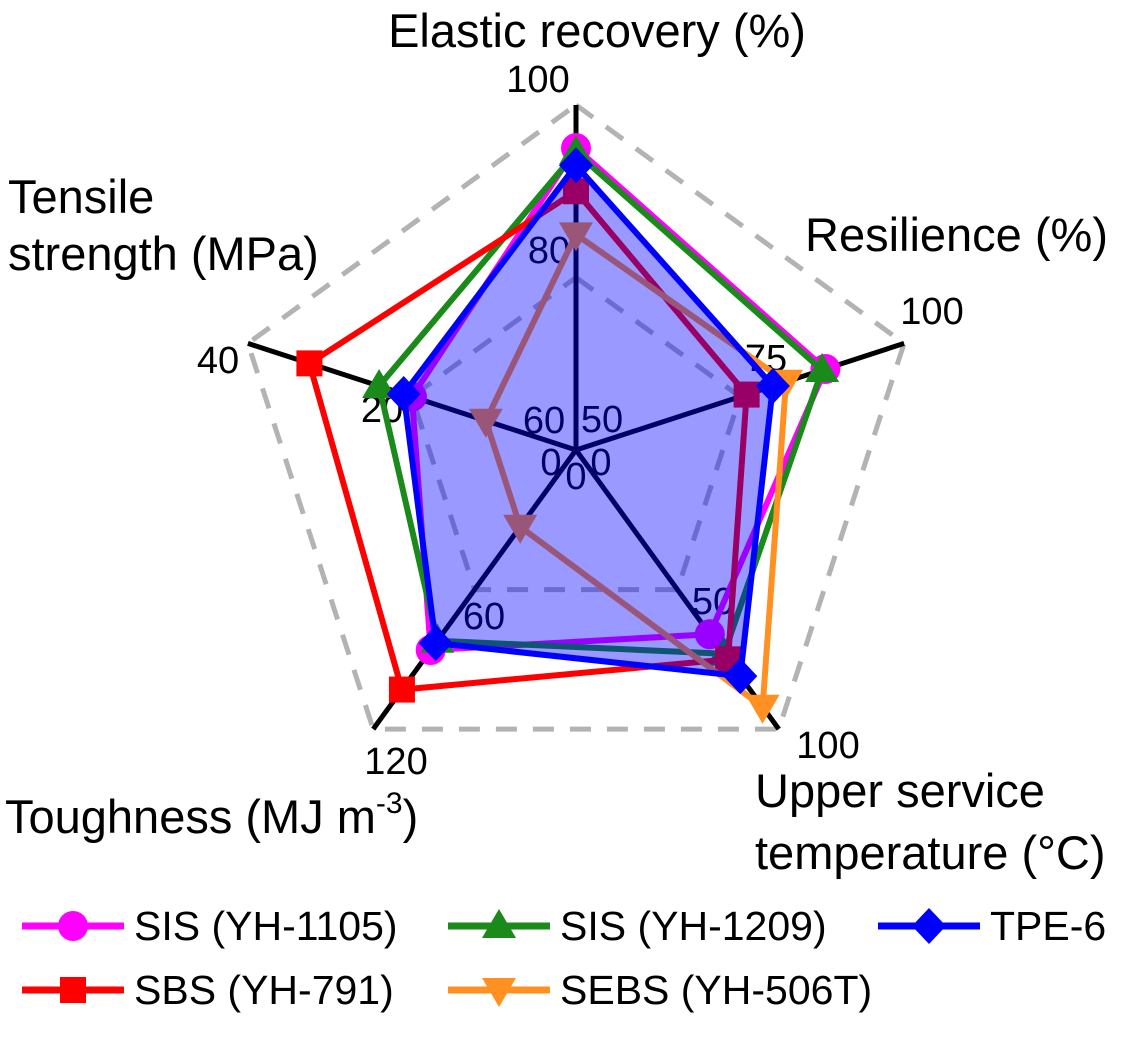  I want to click on tick-label-toughness-0: 0, so click(575, 477).